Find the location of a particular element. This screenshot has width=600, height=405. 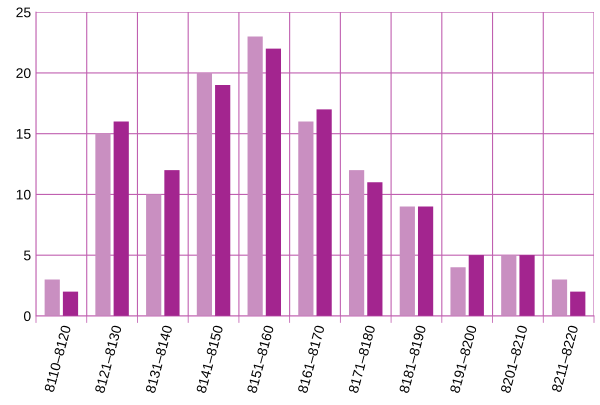

y-tick-label: 20 is located at coordinates (23, 73).